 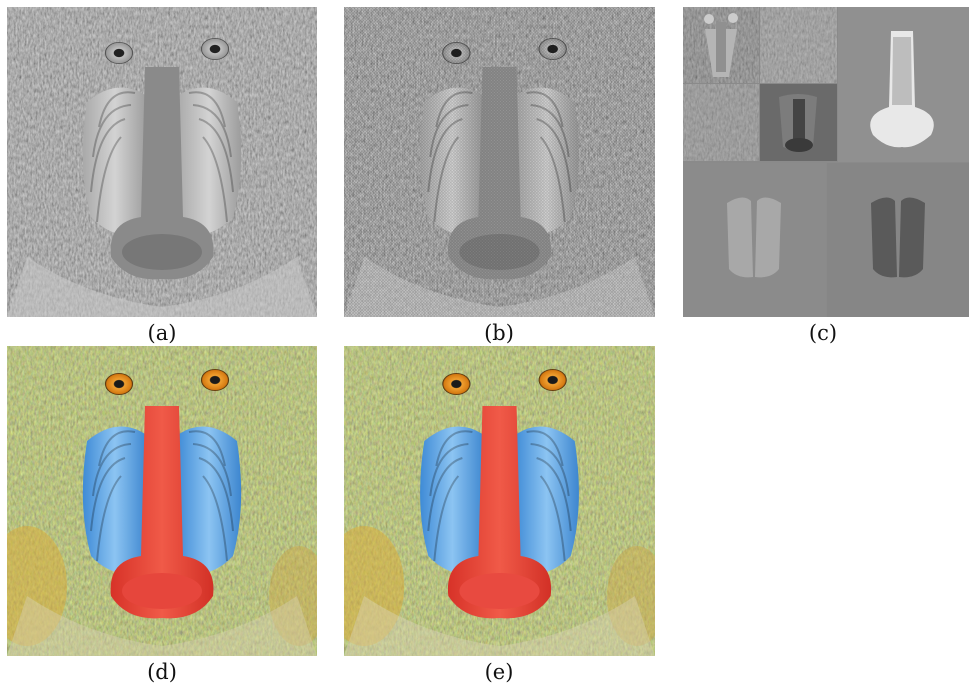 What do you see at coordinates (499, 672) in the screenshot?
I see `caption-e: (e)` at bounding box center [499, 672].